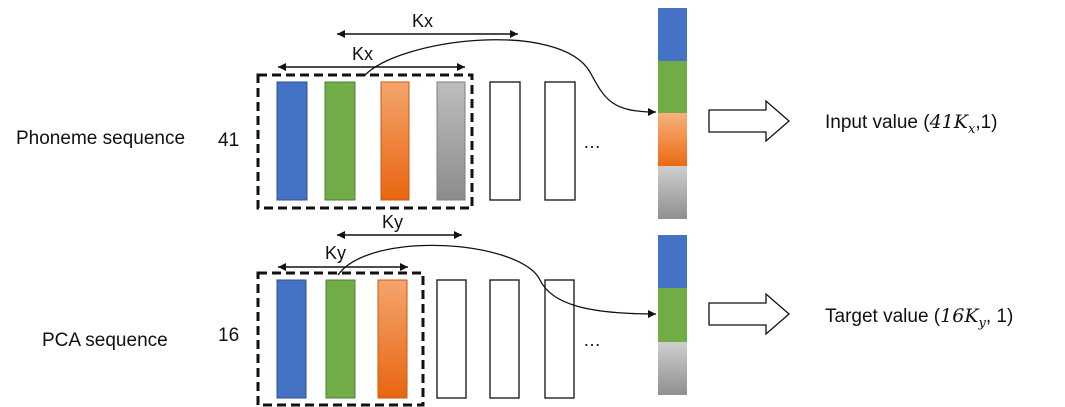 This screenshot has width=1065, height=407. What do you see at coordinates (100, 138) in the screenshot?
I see `phoneme-sequence-label: Phoneme sequence` at bounding box center [100, 138].